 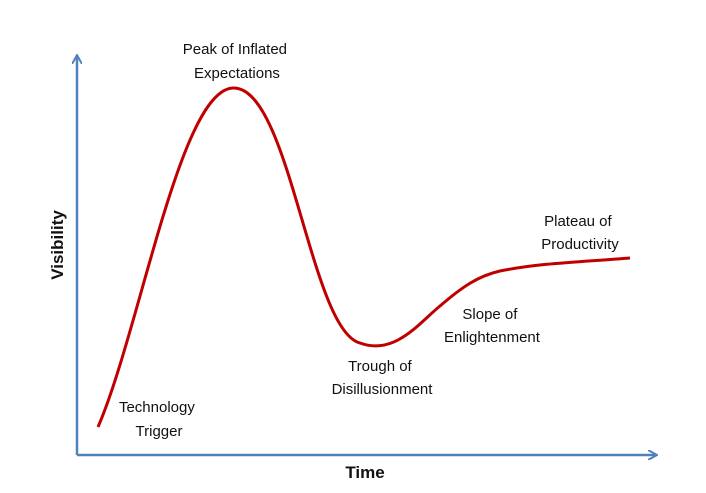 What do you see at coordinates (492, 337) in the screenshot?
I see `label-line: Enlightenment` at bounding box center [492, 337].